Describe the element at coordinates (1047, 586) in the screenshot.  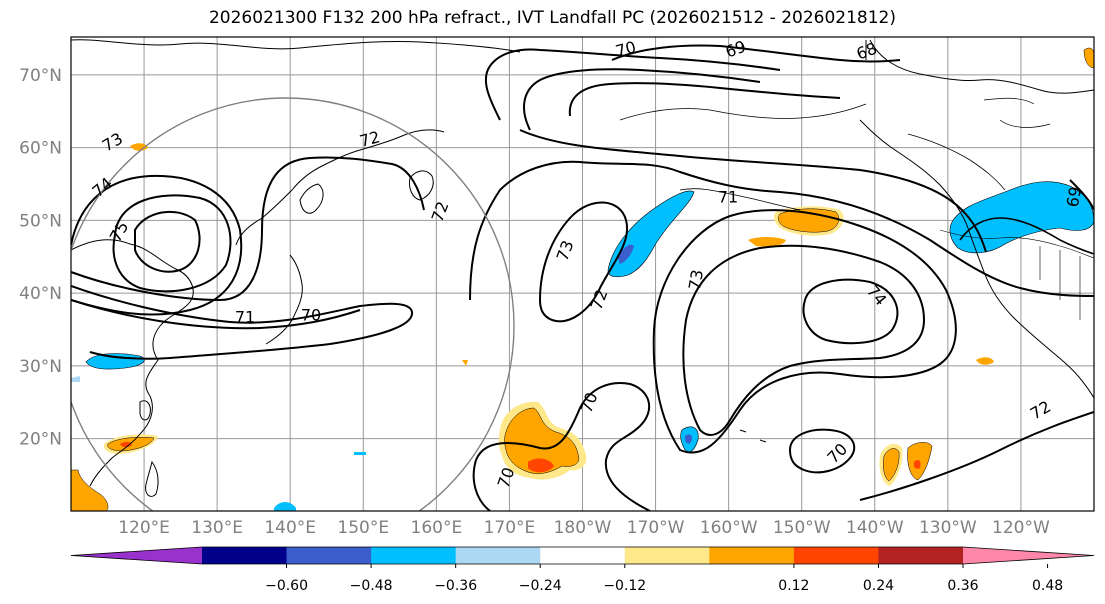
I see `colorbar-tick-label: 0.48` at that location.